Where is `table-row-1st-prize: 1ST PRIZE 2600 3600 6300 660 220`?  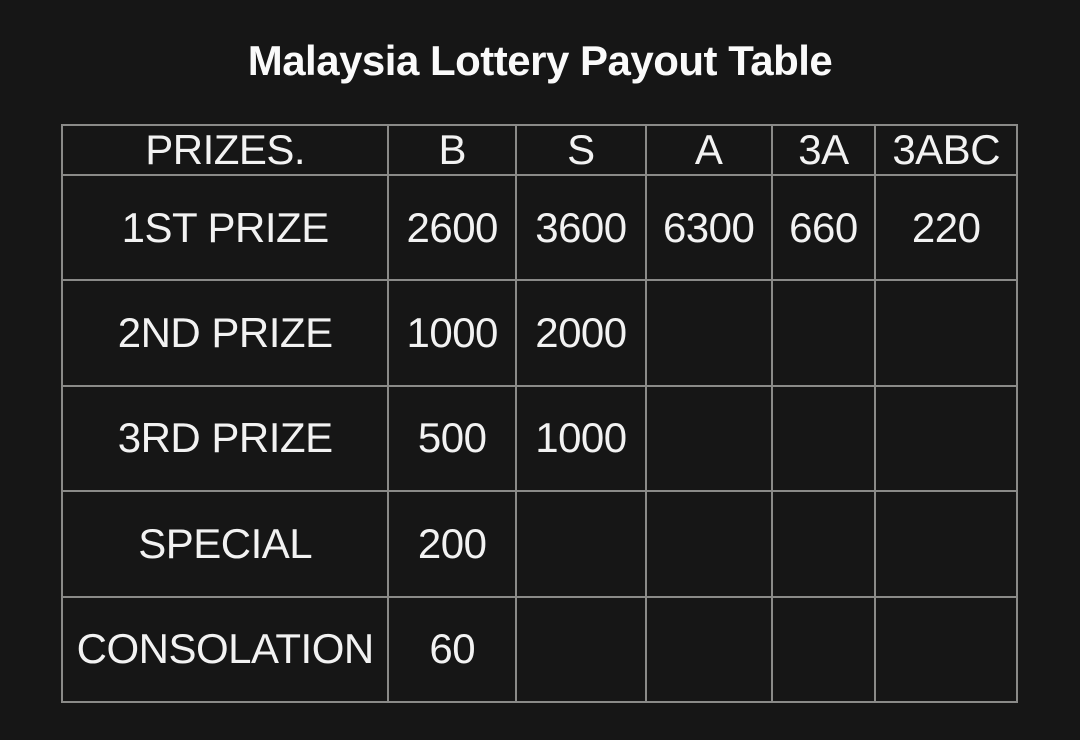
table-row-1st-prize: 1ST PRIZE 2600 3600 6300 660 220 is located at coordinates (539, 227).